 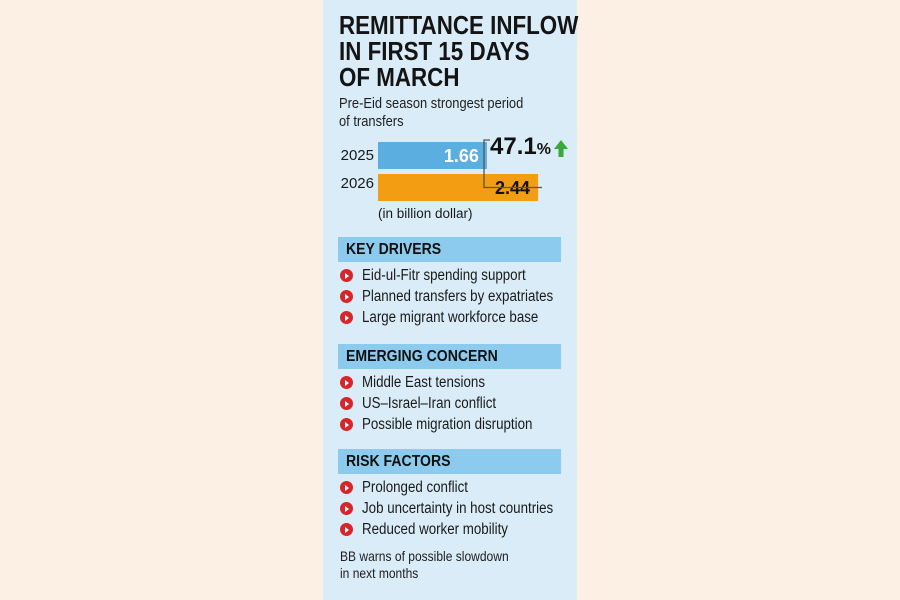 I want to click on section-heading-text: KEY DRIVERS, so click(x=394, y=249).